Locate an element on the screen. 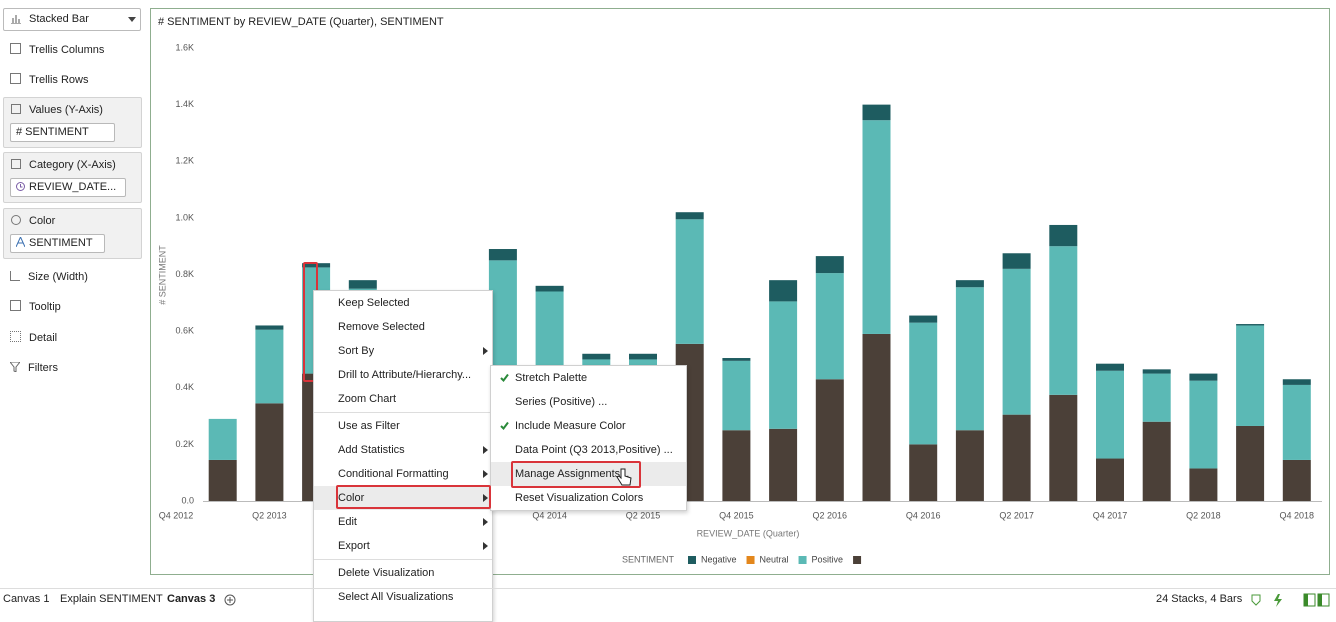 Image resolution: width=1336 pixels, height=622 pixels. add-canvas-button is located at coordinates (230, 600).